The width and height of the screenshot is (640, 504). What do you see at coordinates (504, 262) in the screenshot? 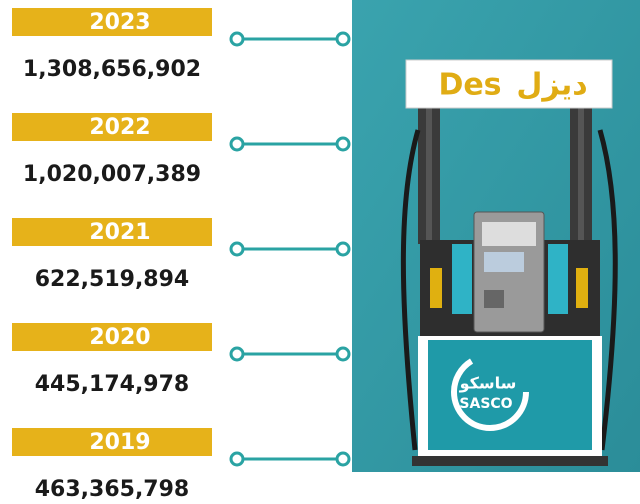
I see `screen` at bounding box center [504, 262].